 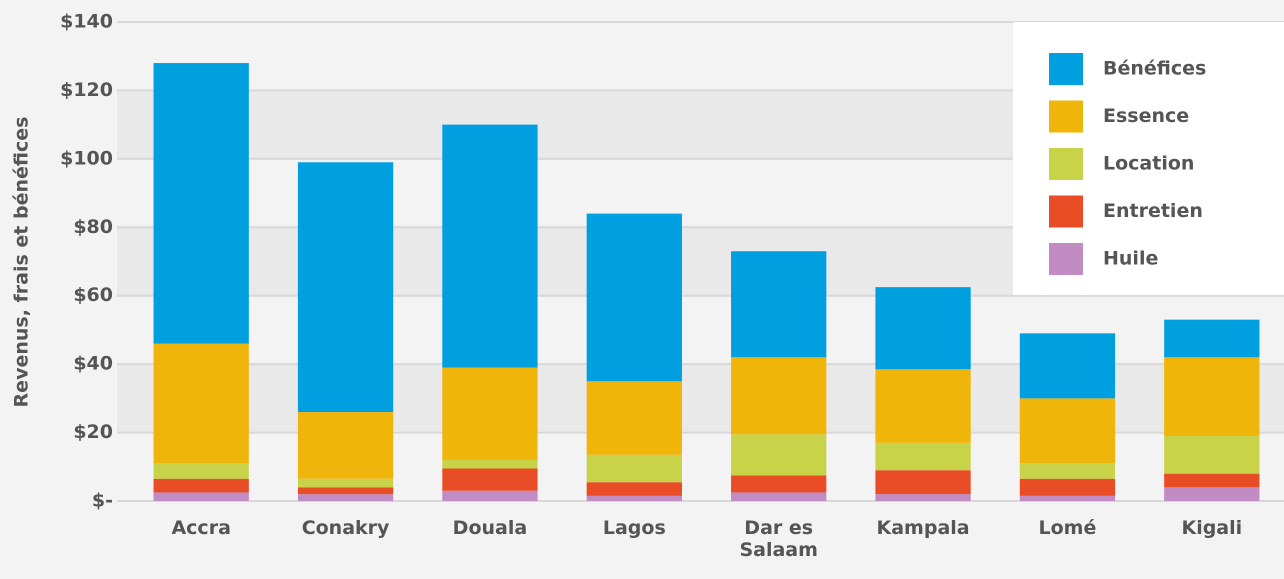 What do you see at coordinates (1148, 164) in the screenshot?
I see `legend-label: Location` at bounding box center [1148, 164].